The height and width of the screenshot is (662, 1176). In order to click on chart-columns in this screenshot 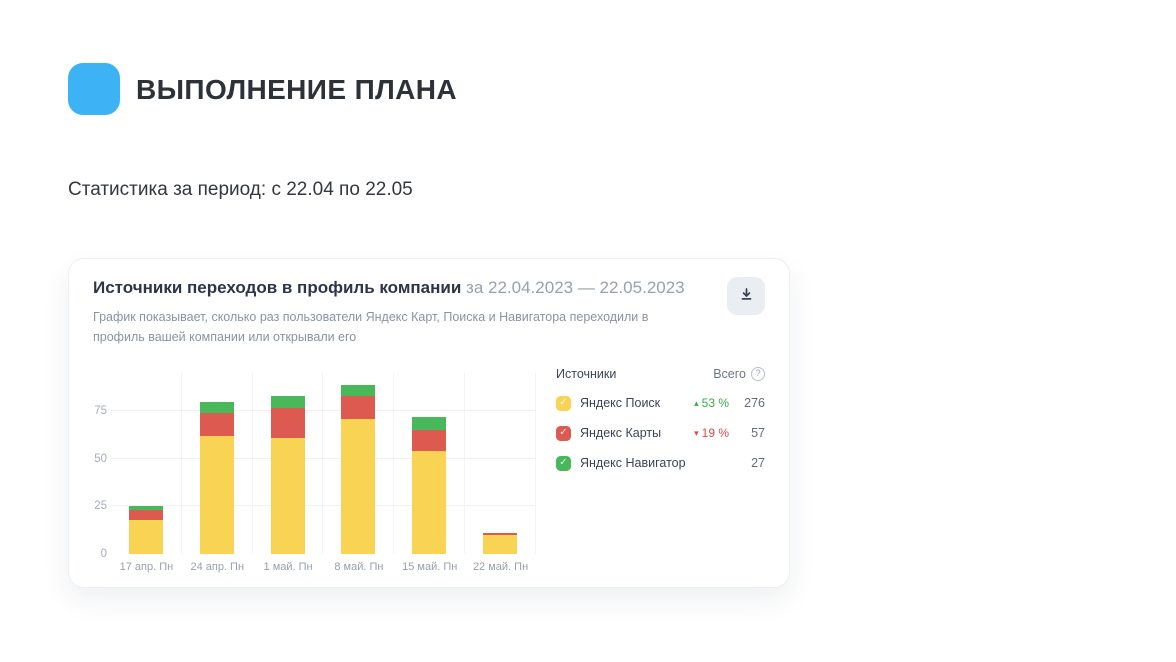, I will do `click(323, 463)`.